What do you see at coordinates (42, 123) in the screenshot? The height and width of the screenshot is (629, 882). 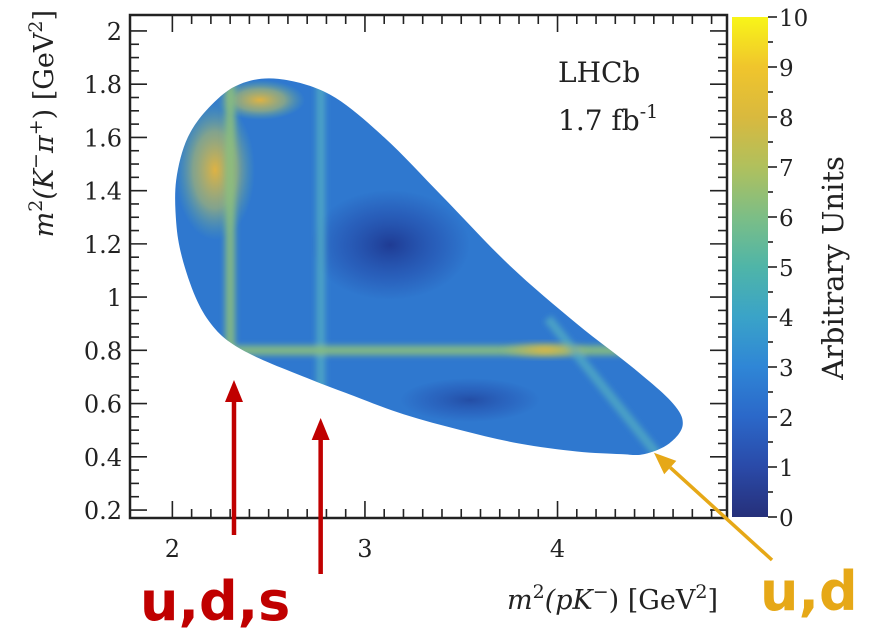 I see `y-axis-title: m2(K−π+) [GeV2]` at bounding box center [42, 123].